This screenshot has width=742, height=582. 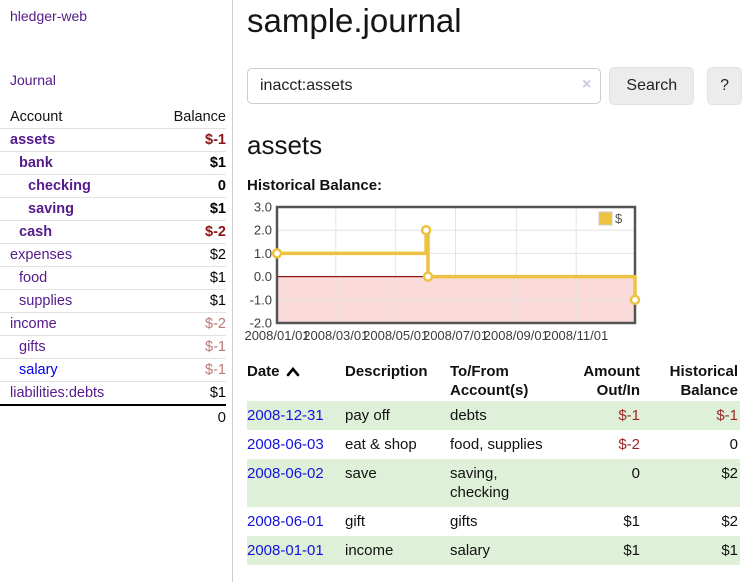 I want to click on account-balance: $-2, so click(x=215, y=232).